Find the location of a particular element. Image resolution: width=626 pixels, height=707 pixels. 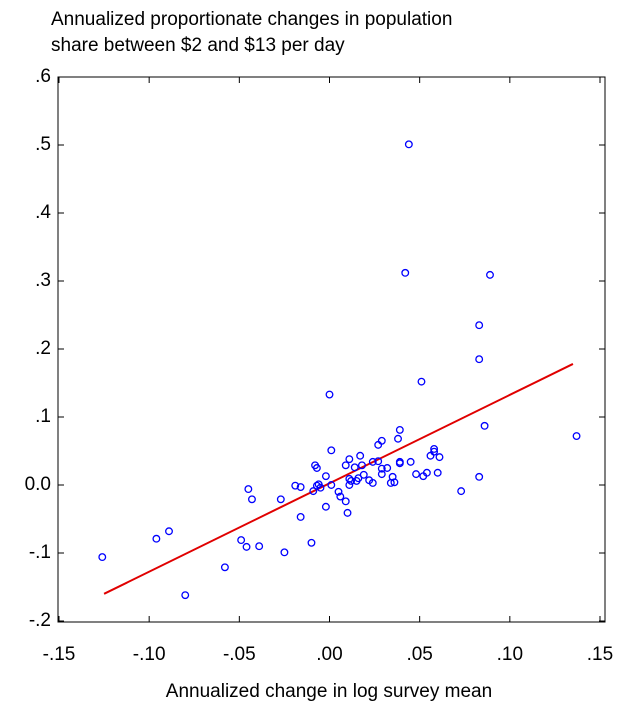

chart-title: share between $2 and $13 per day is located at coordinates (198, 45).